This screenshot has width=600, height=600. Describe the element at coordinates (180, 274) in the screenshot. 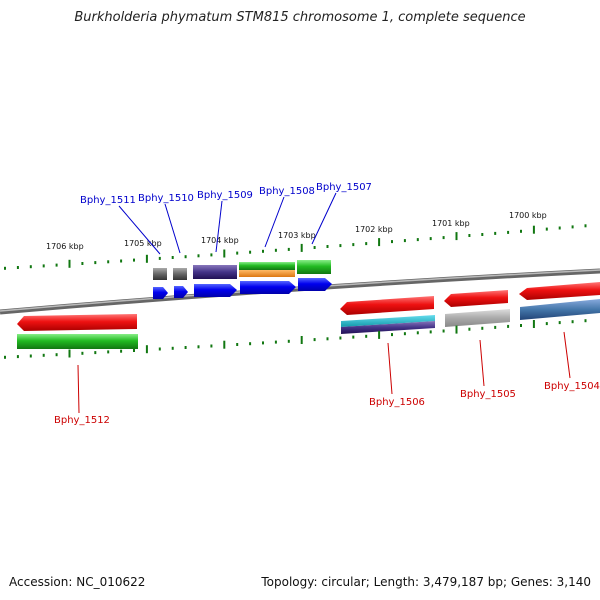

I see `gene-block-bphy-1510-a` at that location.